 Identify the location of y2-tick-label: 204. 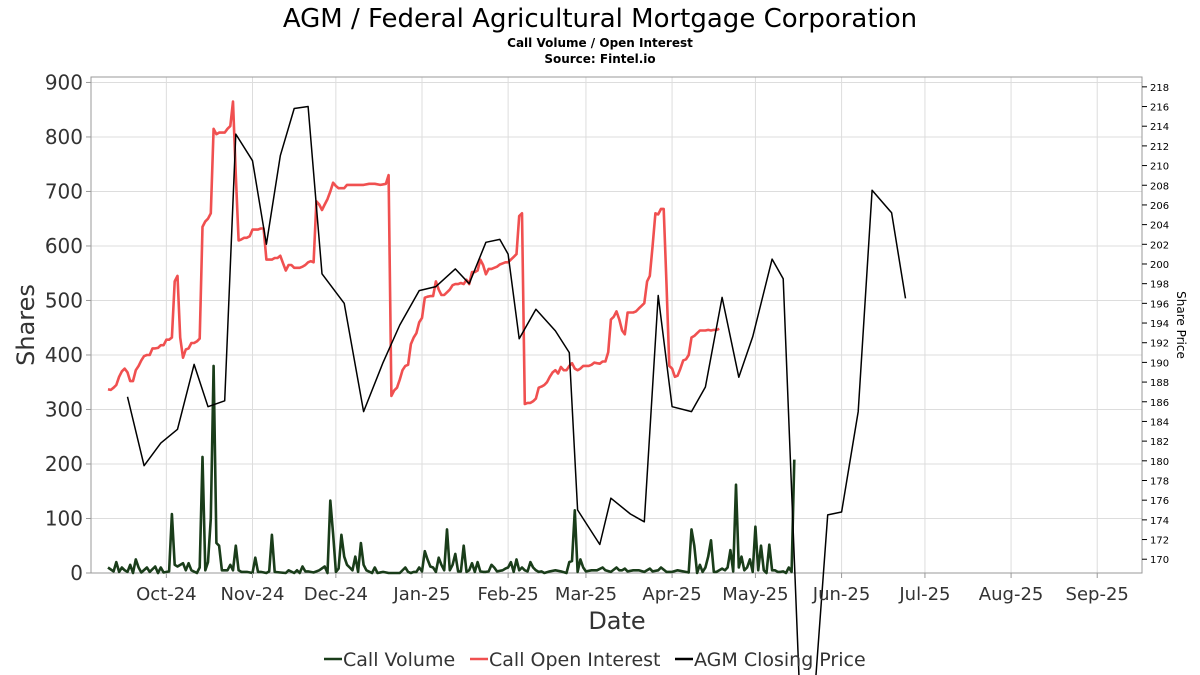
(1159, 226).